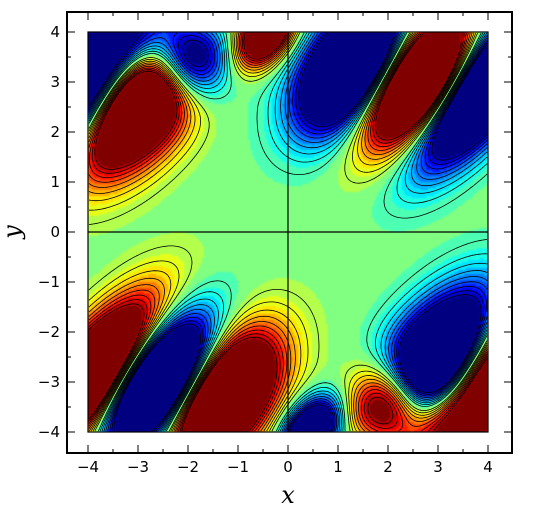  What do you see at coordinates (138, 467) in the screenshot?
I see `x-tick-label-1: −3` at bounding box center [138, 467].